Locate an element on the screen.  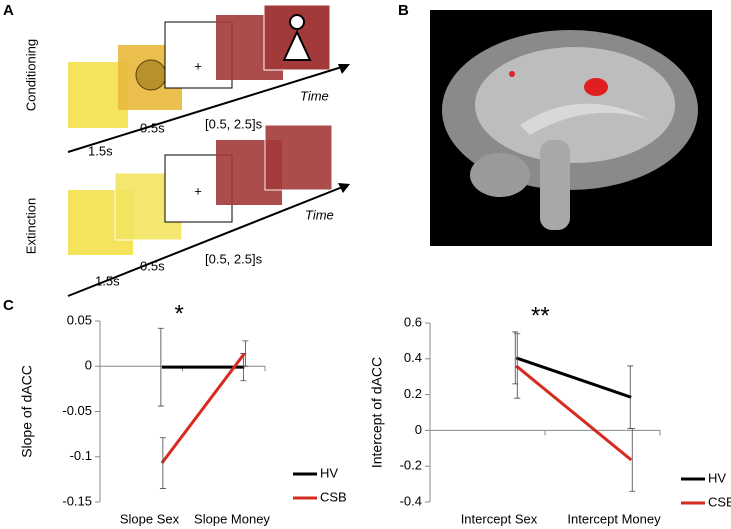
x-tick-label: Slope Sex is located at coordinates (150, 518).